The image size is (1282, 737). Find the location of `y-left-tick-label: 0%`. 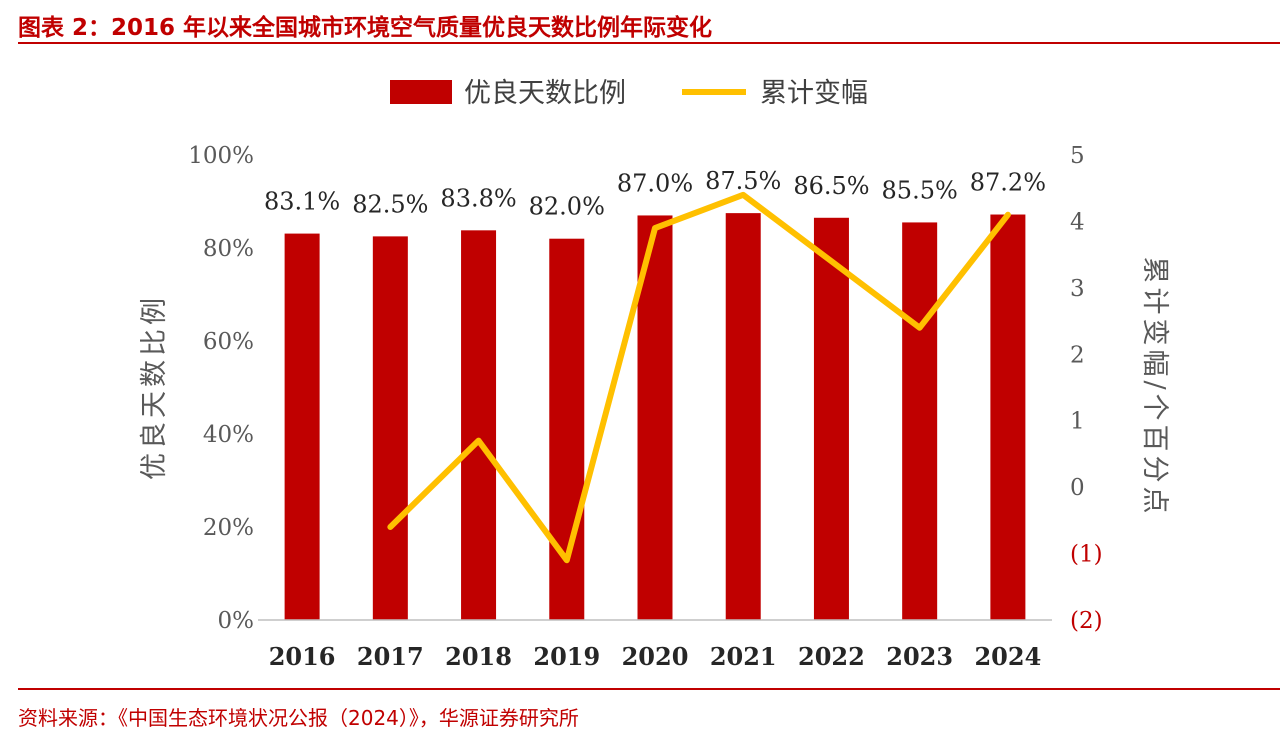

y-left-tick-label: 0% is located at coordinates (236, 621).